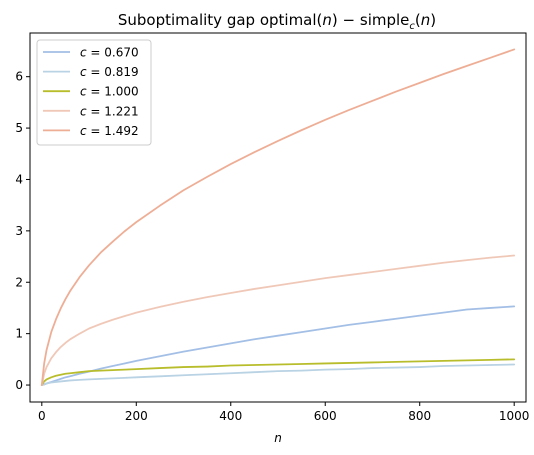 The image size is (534, 455). What do you see at coordinates (433, 20) in the screenshot?
I see `title-close: )` at bounding box center [433, 20].